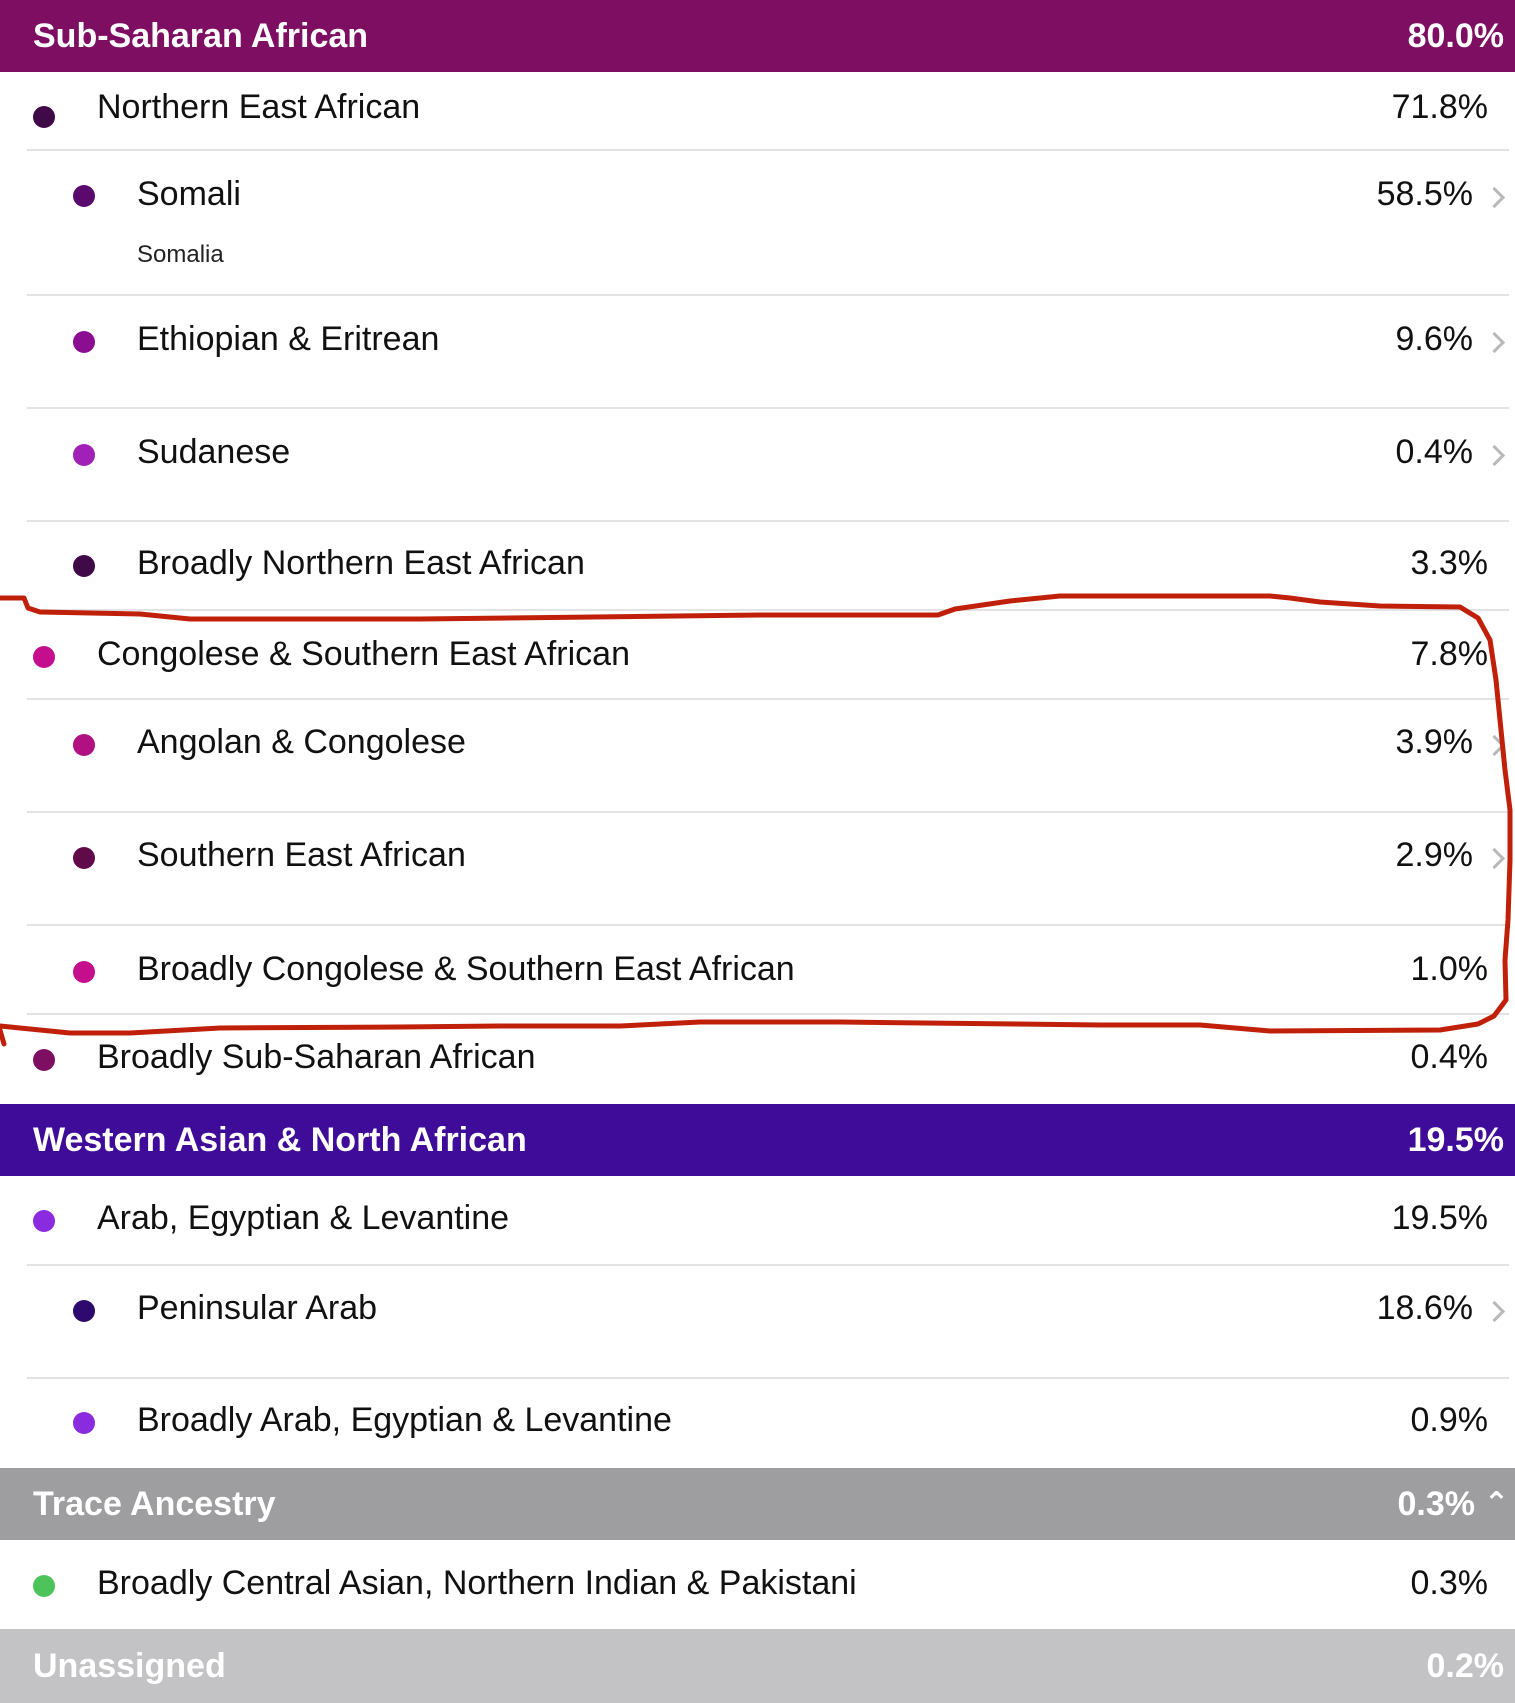  What do you see at coordinates (201, 35) in the screenshot?
I see `section-title: Sub-Saharan African` at bounding box center [201, 35].